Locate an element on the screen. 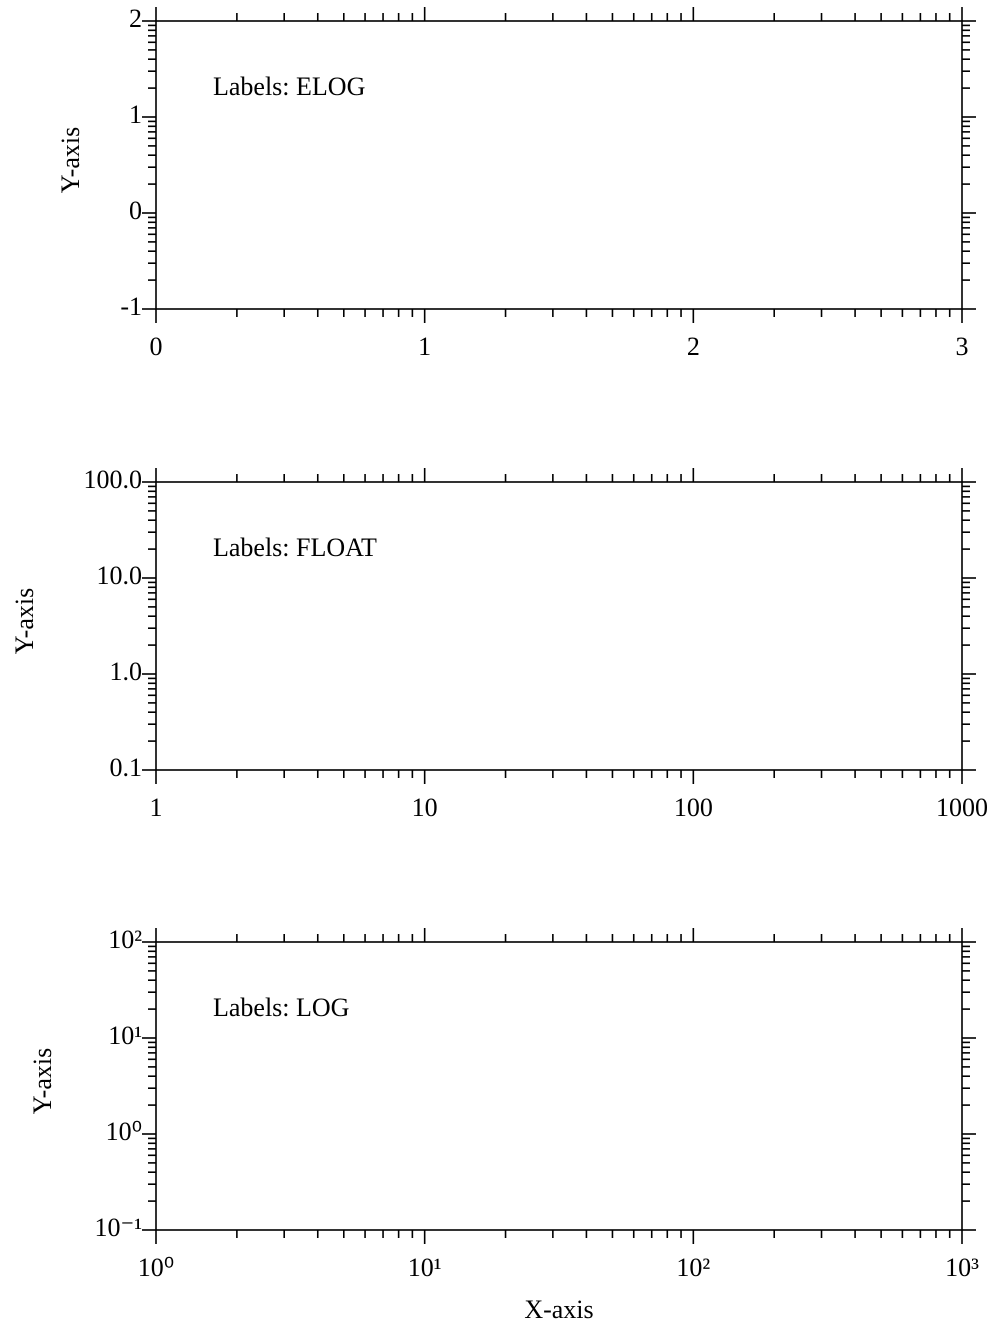 Image resolution: width=1003 pixels, height=1330 pixels. x-tick-label: 0 is located at coordinates (156, 346).